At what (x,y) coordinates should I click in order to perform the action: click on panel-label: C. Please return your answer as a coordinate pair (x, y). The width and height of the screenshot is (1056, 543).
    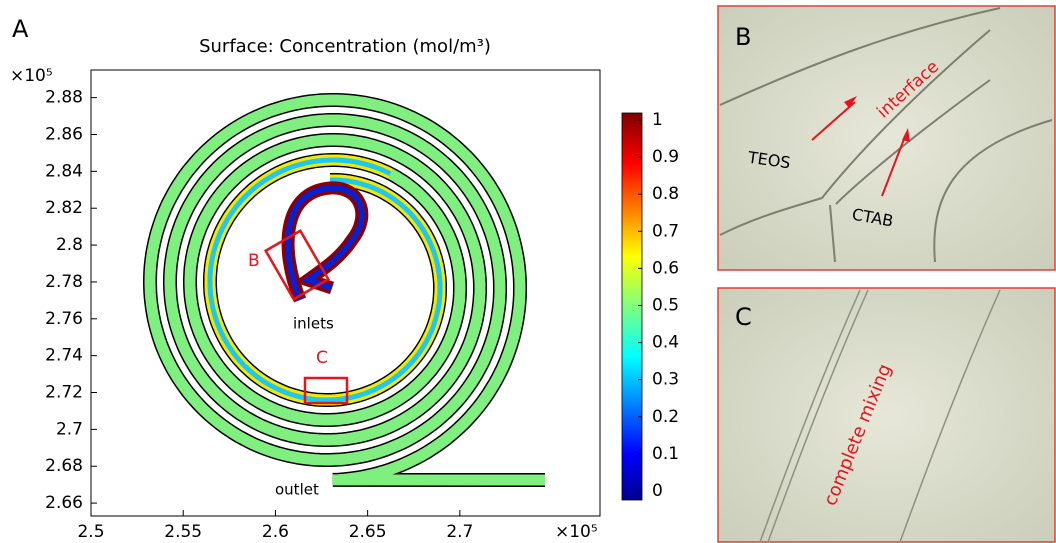
    Looking at the image, I should click on (743, 317).